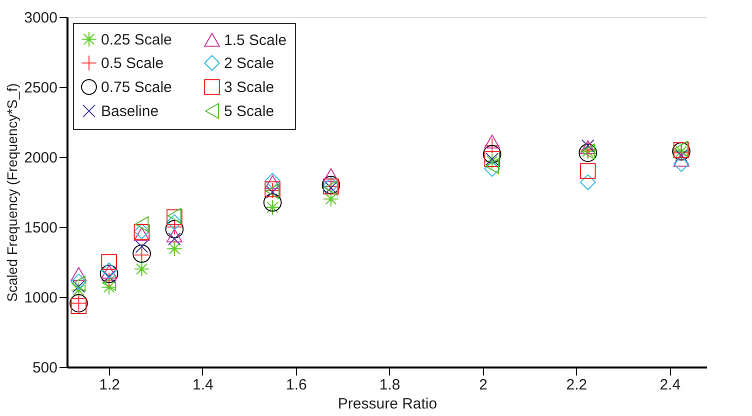  What do you see at coordinates (388, 404) in the screenshot?
I see `x-axis-title: Pressure Ratio` at bounding box center [388, 404].